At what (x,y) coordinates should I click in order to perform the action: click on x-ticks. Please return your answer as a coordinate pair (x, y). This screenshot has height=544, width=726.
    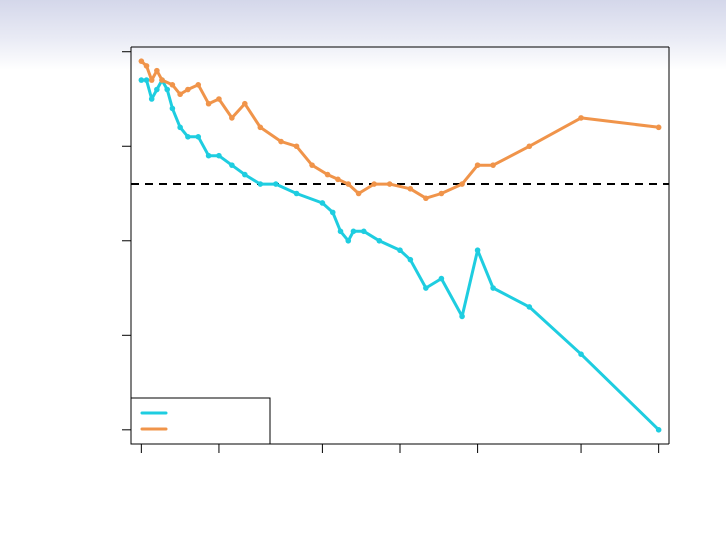
    Looking at the image, I should click on (400, 448).